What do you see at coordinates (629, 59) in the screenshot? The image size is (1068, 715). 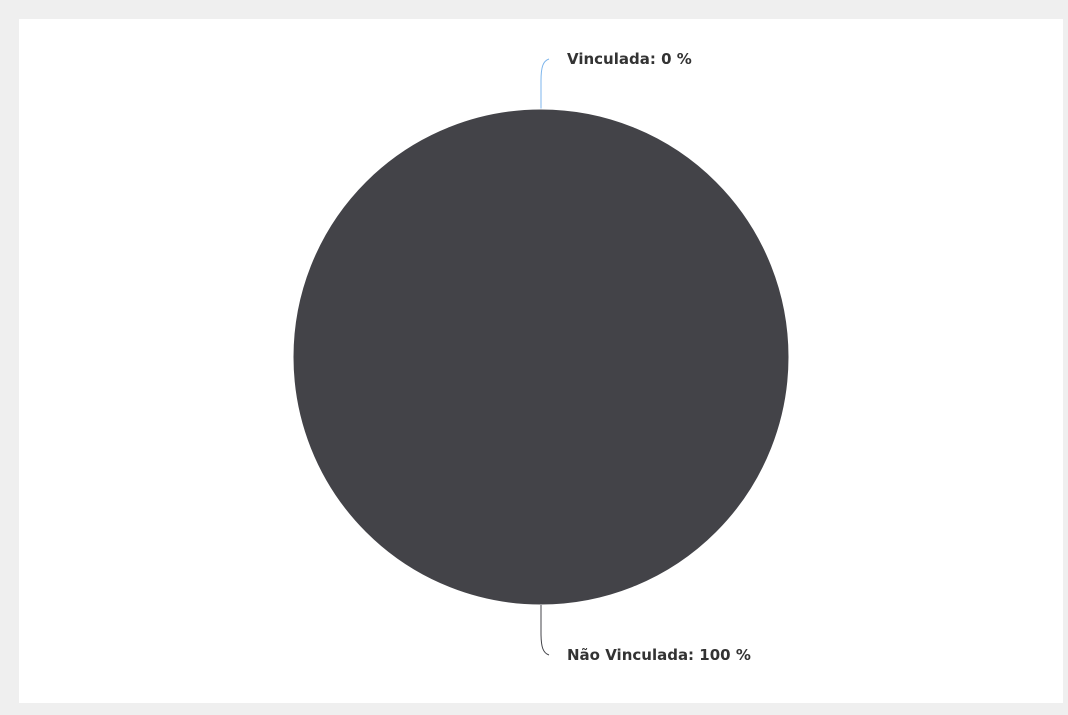 I see `data-label-vinculada: Vinculada: 0 %` at bounding box center [629, 59].